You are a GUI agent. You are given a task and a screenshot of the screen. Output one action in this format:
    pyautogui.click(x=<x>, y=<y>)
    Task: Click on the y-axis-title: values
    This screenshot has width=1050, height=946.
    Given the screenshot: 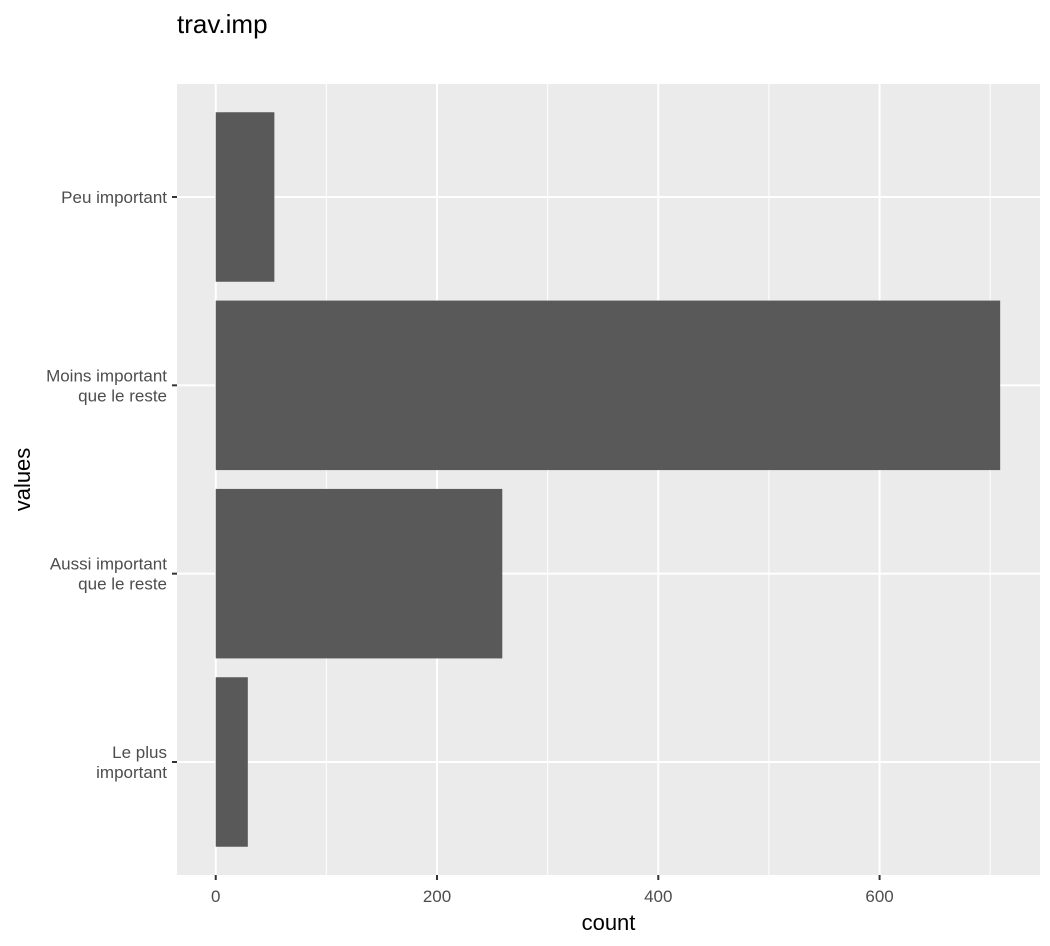 What is the action you would take?
    pyautogui.click(x=22, y=480)
    